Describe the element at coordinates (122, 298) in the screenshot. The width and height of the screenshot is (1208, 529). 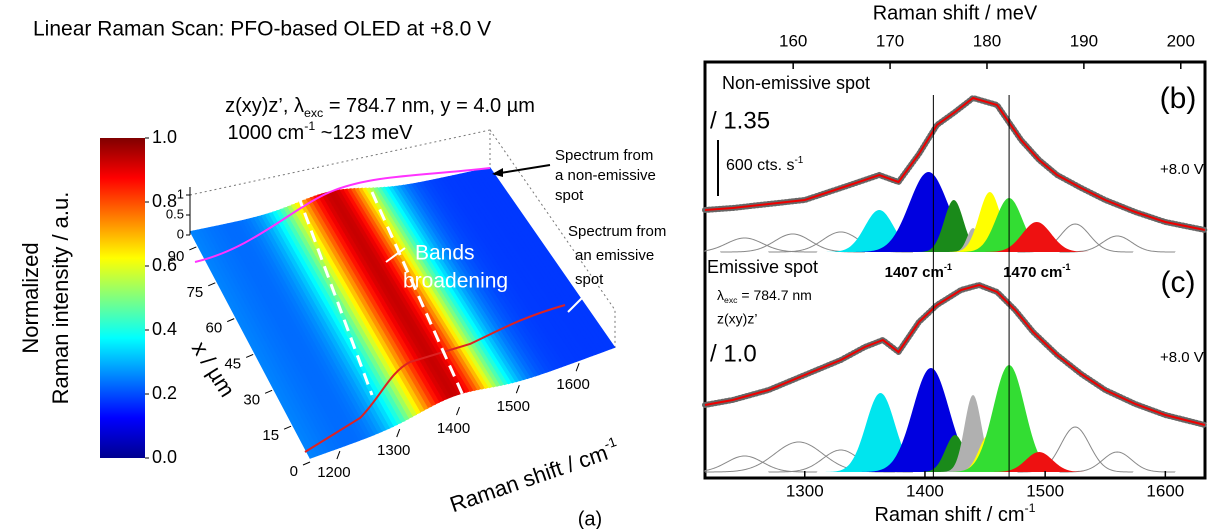
I see `colorbar` at that location.